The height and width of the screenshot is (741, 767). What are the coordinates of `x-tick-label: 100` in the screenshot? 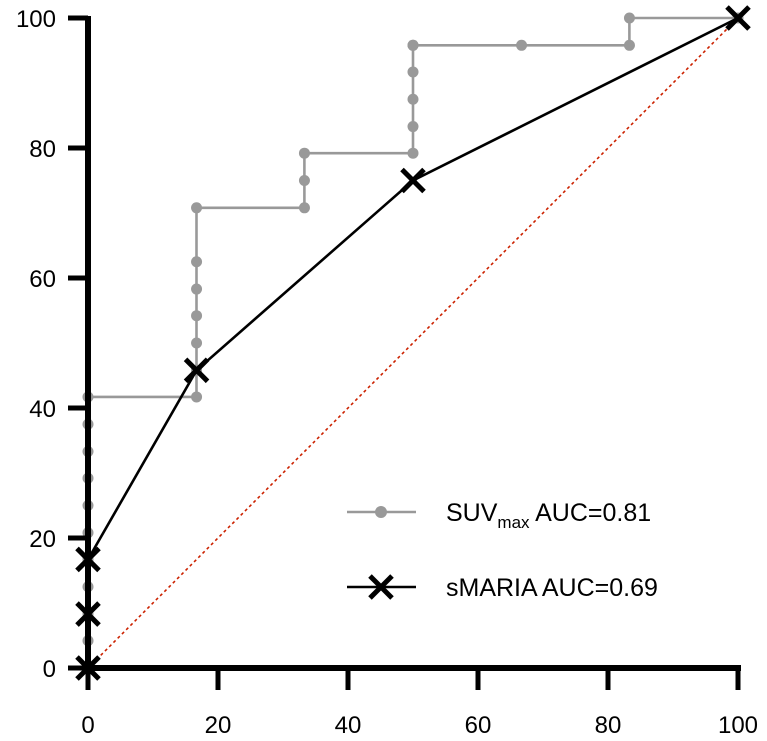 It's located at (738, 725).